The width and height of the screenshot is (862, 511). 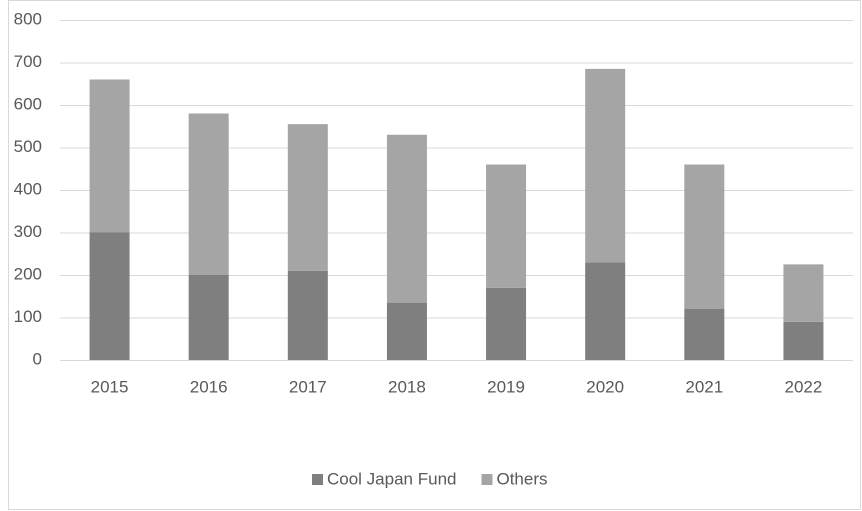 What do you see at coordinates (28, 231) in the screenshot?
I see `y-tick-label: 300` at bounding box center [28, 231].